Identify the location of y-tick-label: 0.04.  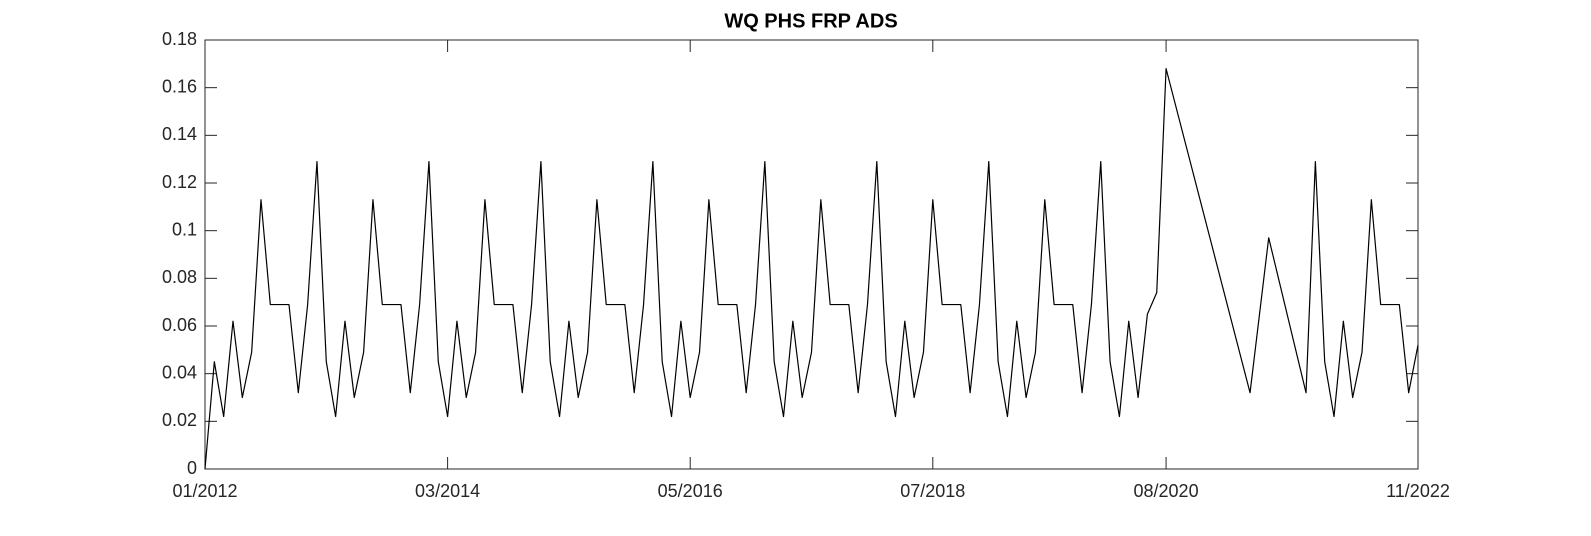
(179, 372).